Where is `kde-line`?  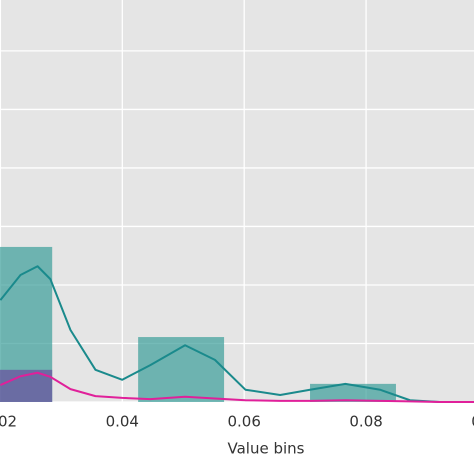 kde-line is located at coordinates (237, 387).